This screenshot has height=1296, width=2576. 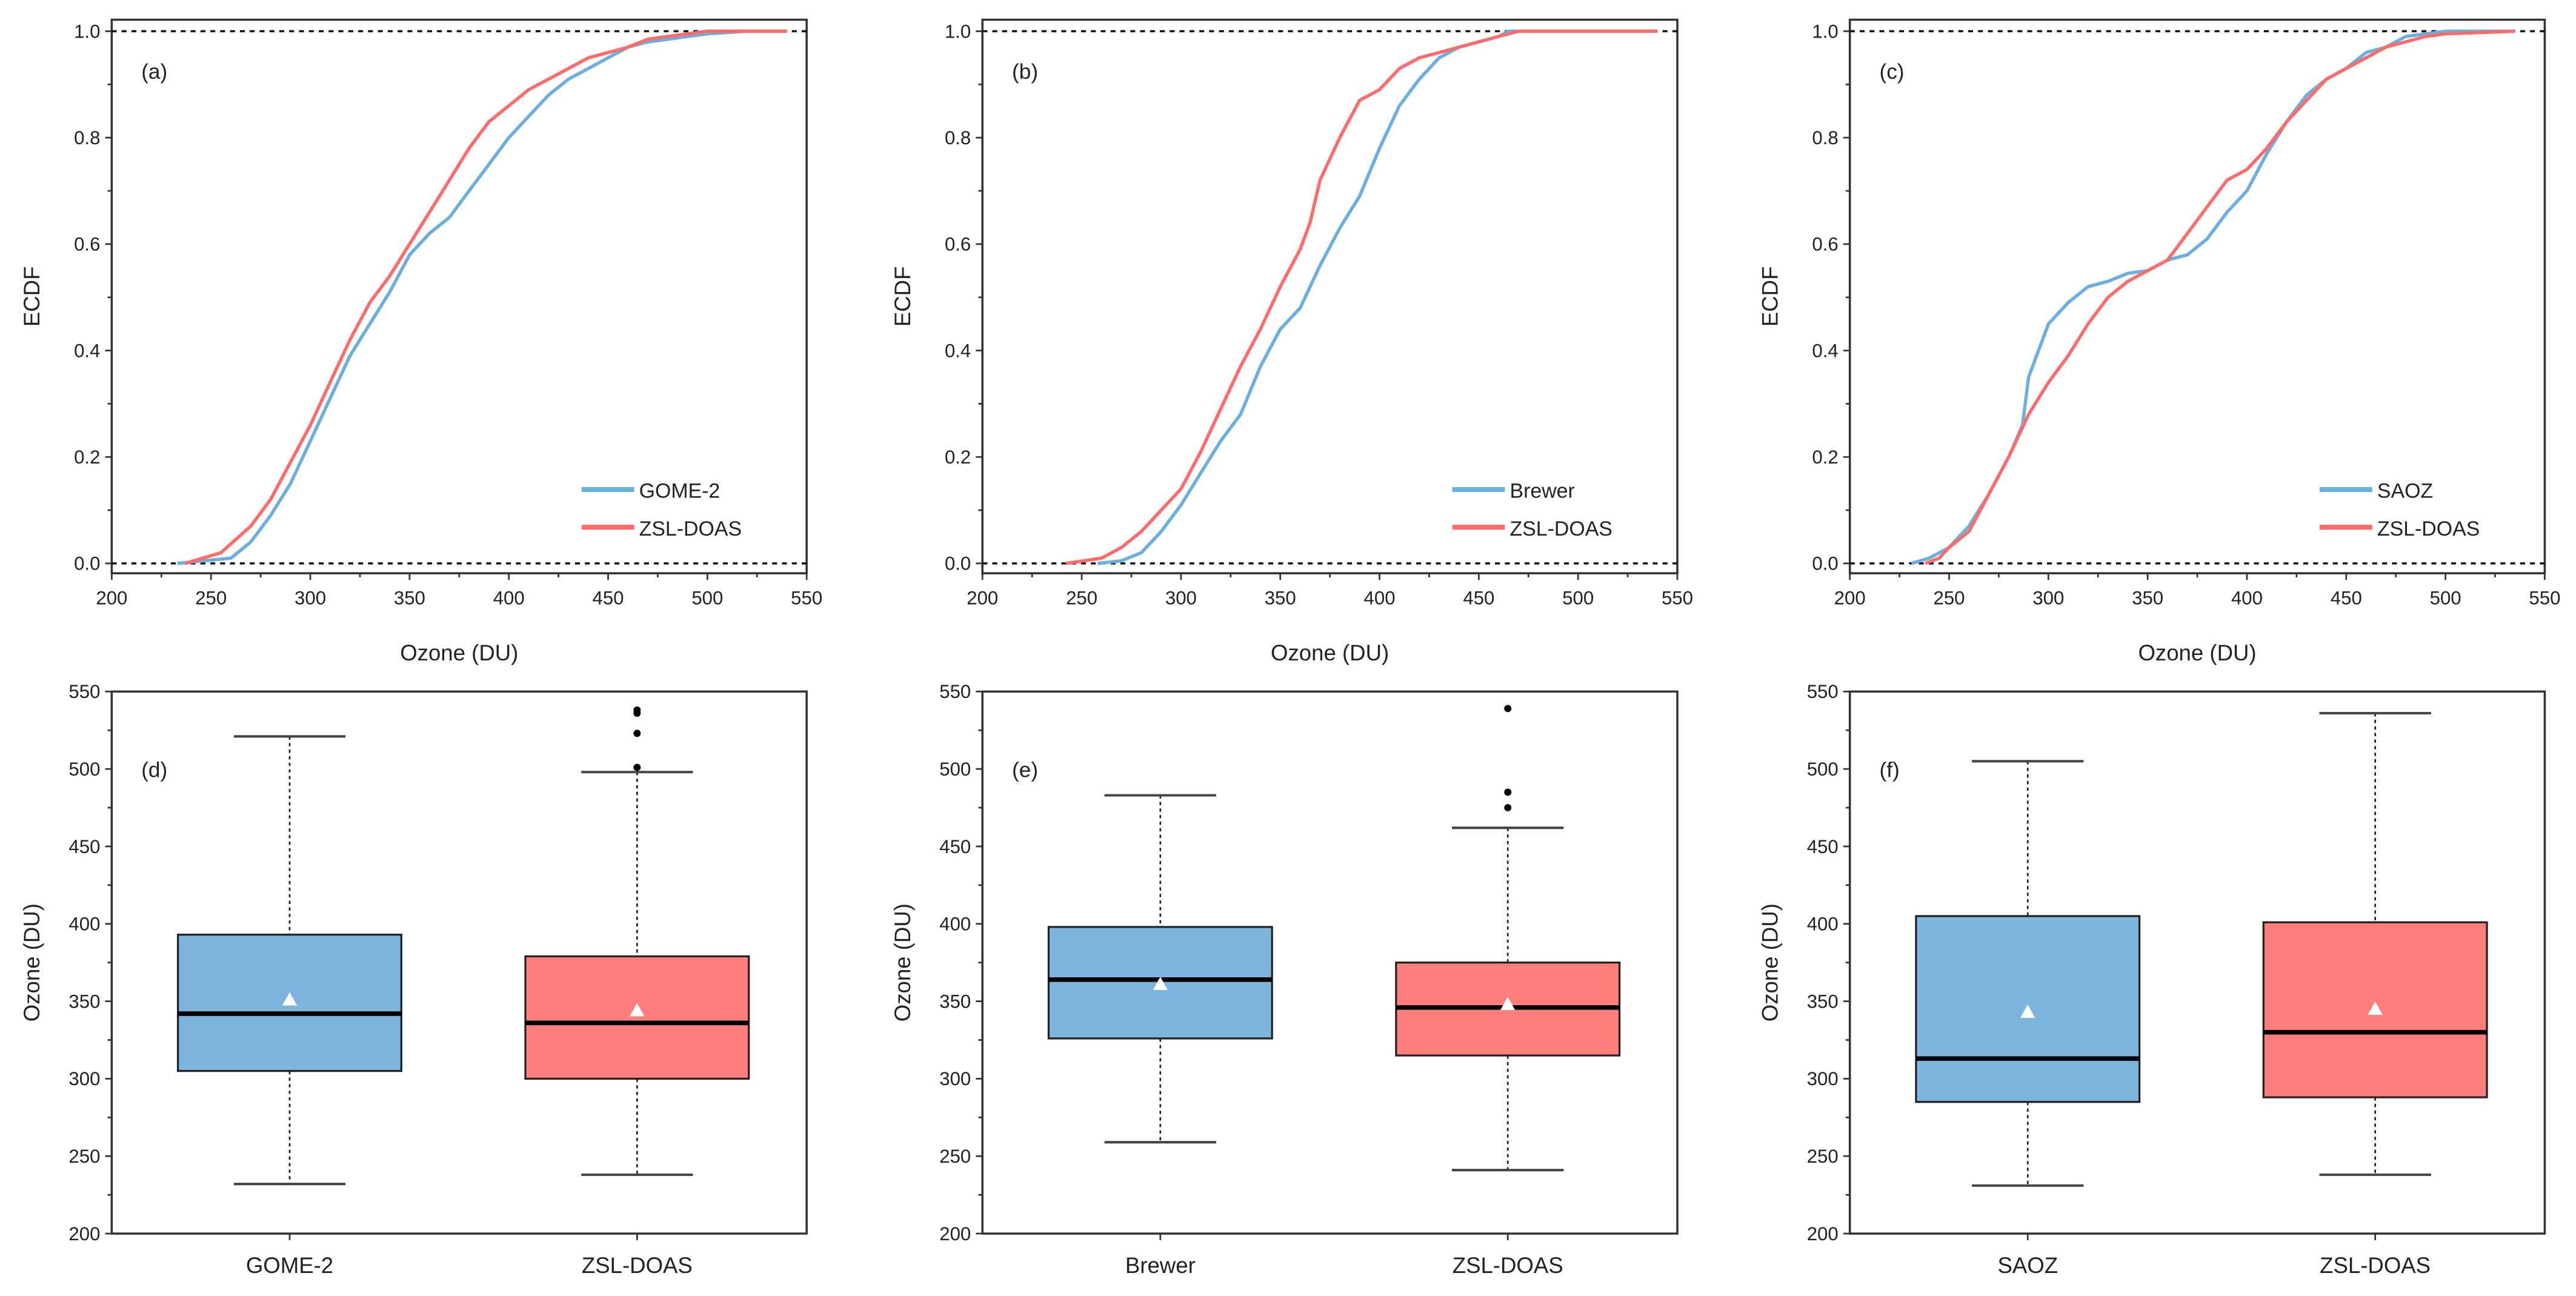 What do you see at coordinates (154, 770) in the screenshot?
I see `panel-label: (d)` at bounding box center [154, 770].